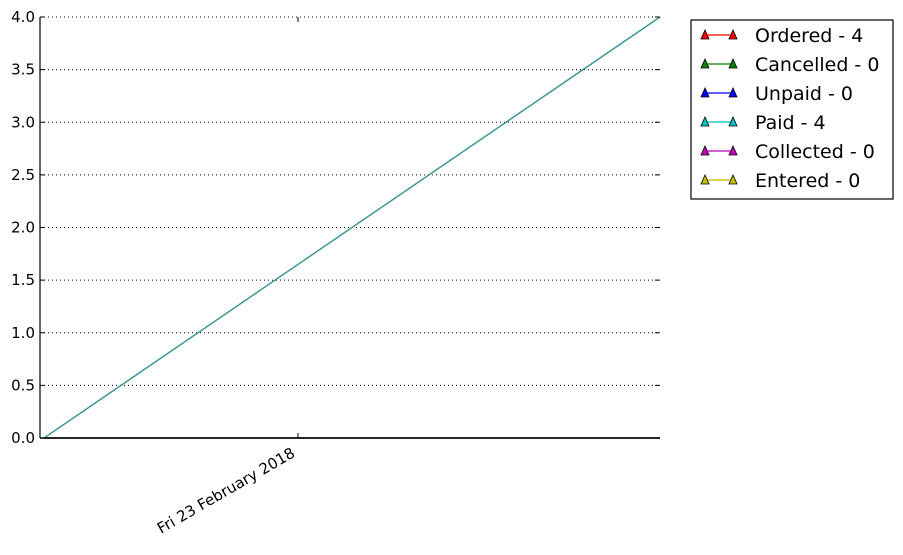 This screenshot has height=555, width=903. What do you see at coordinates (23, 280) in the screenshot?
I see `y-tick-label: 1.5` at bounding box center [23, 280].